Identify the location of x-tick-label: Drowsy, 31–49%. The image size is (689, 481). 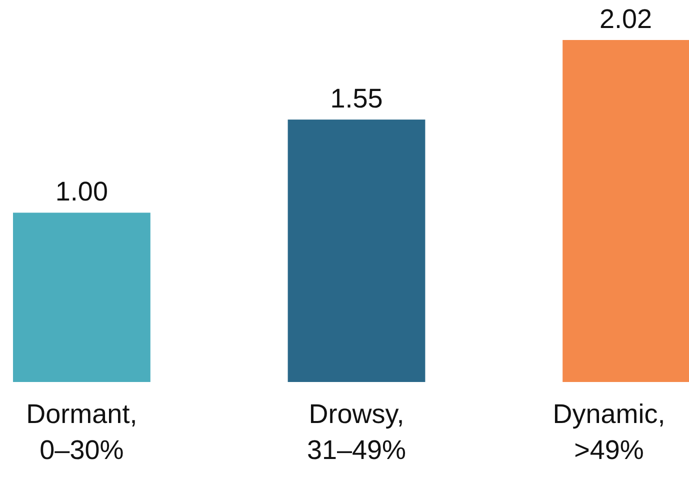
(356, 432).